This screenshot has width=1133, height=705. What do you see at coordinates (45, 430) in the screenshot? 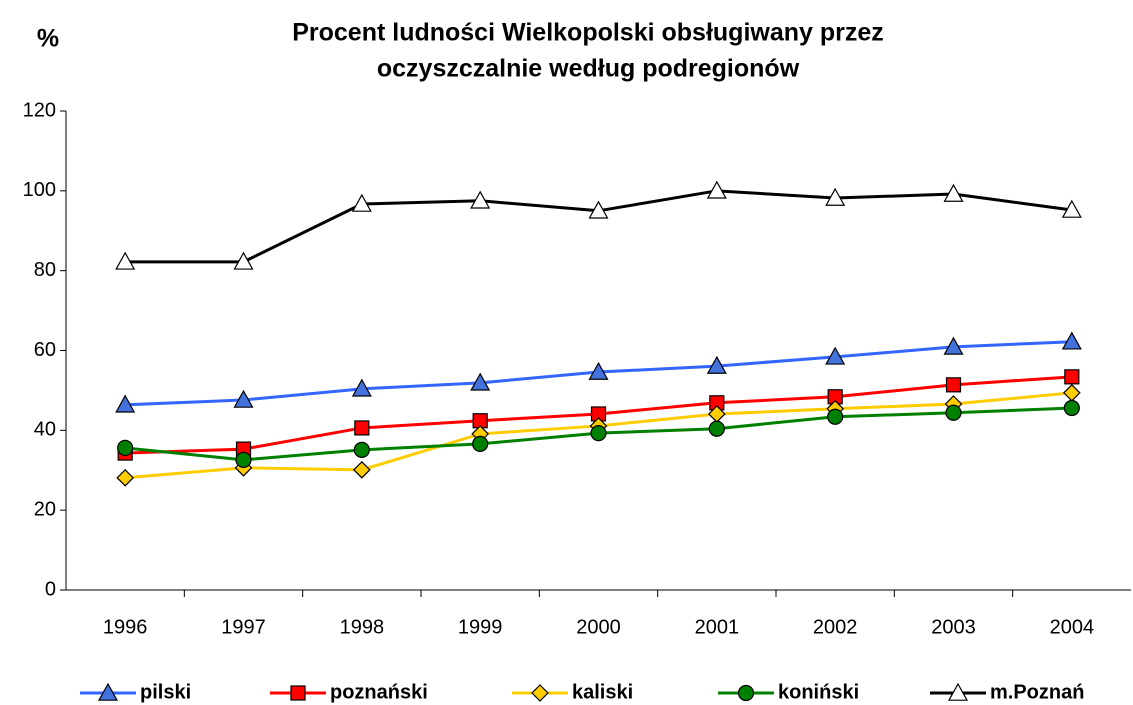
I see `y-tick-label: 40` at bounding box center [45, 430].